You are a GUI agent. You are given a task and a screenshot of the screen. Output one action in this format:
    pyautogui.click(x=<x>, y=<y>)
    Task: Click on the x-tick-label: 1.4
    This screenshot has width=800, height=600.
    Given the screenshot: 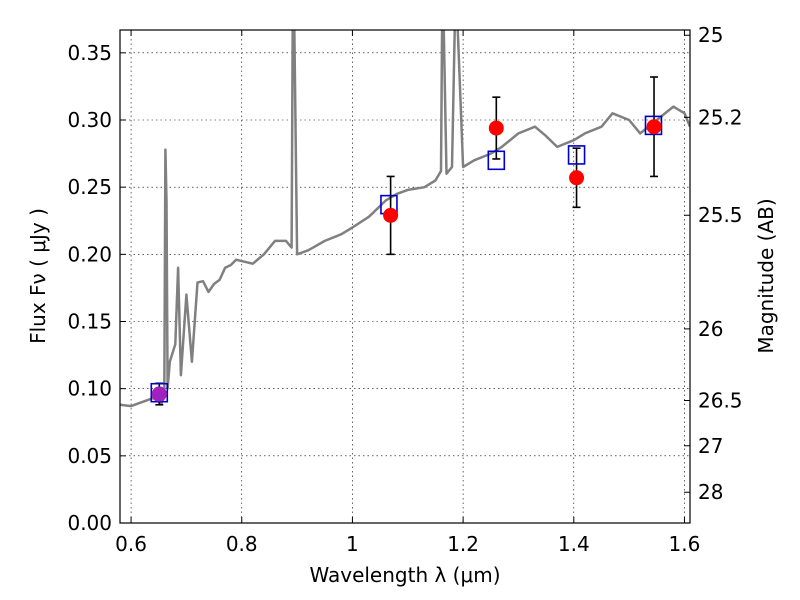 What is the action you would take?
    pyautogui.click(x=574, y=544)
    